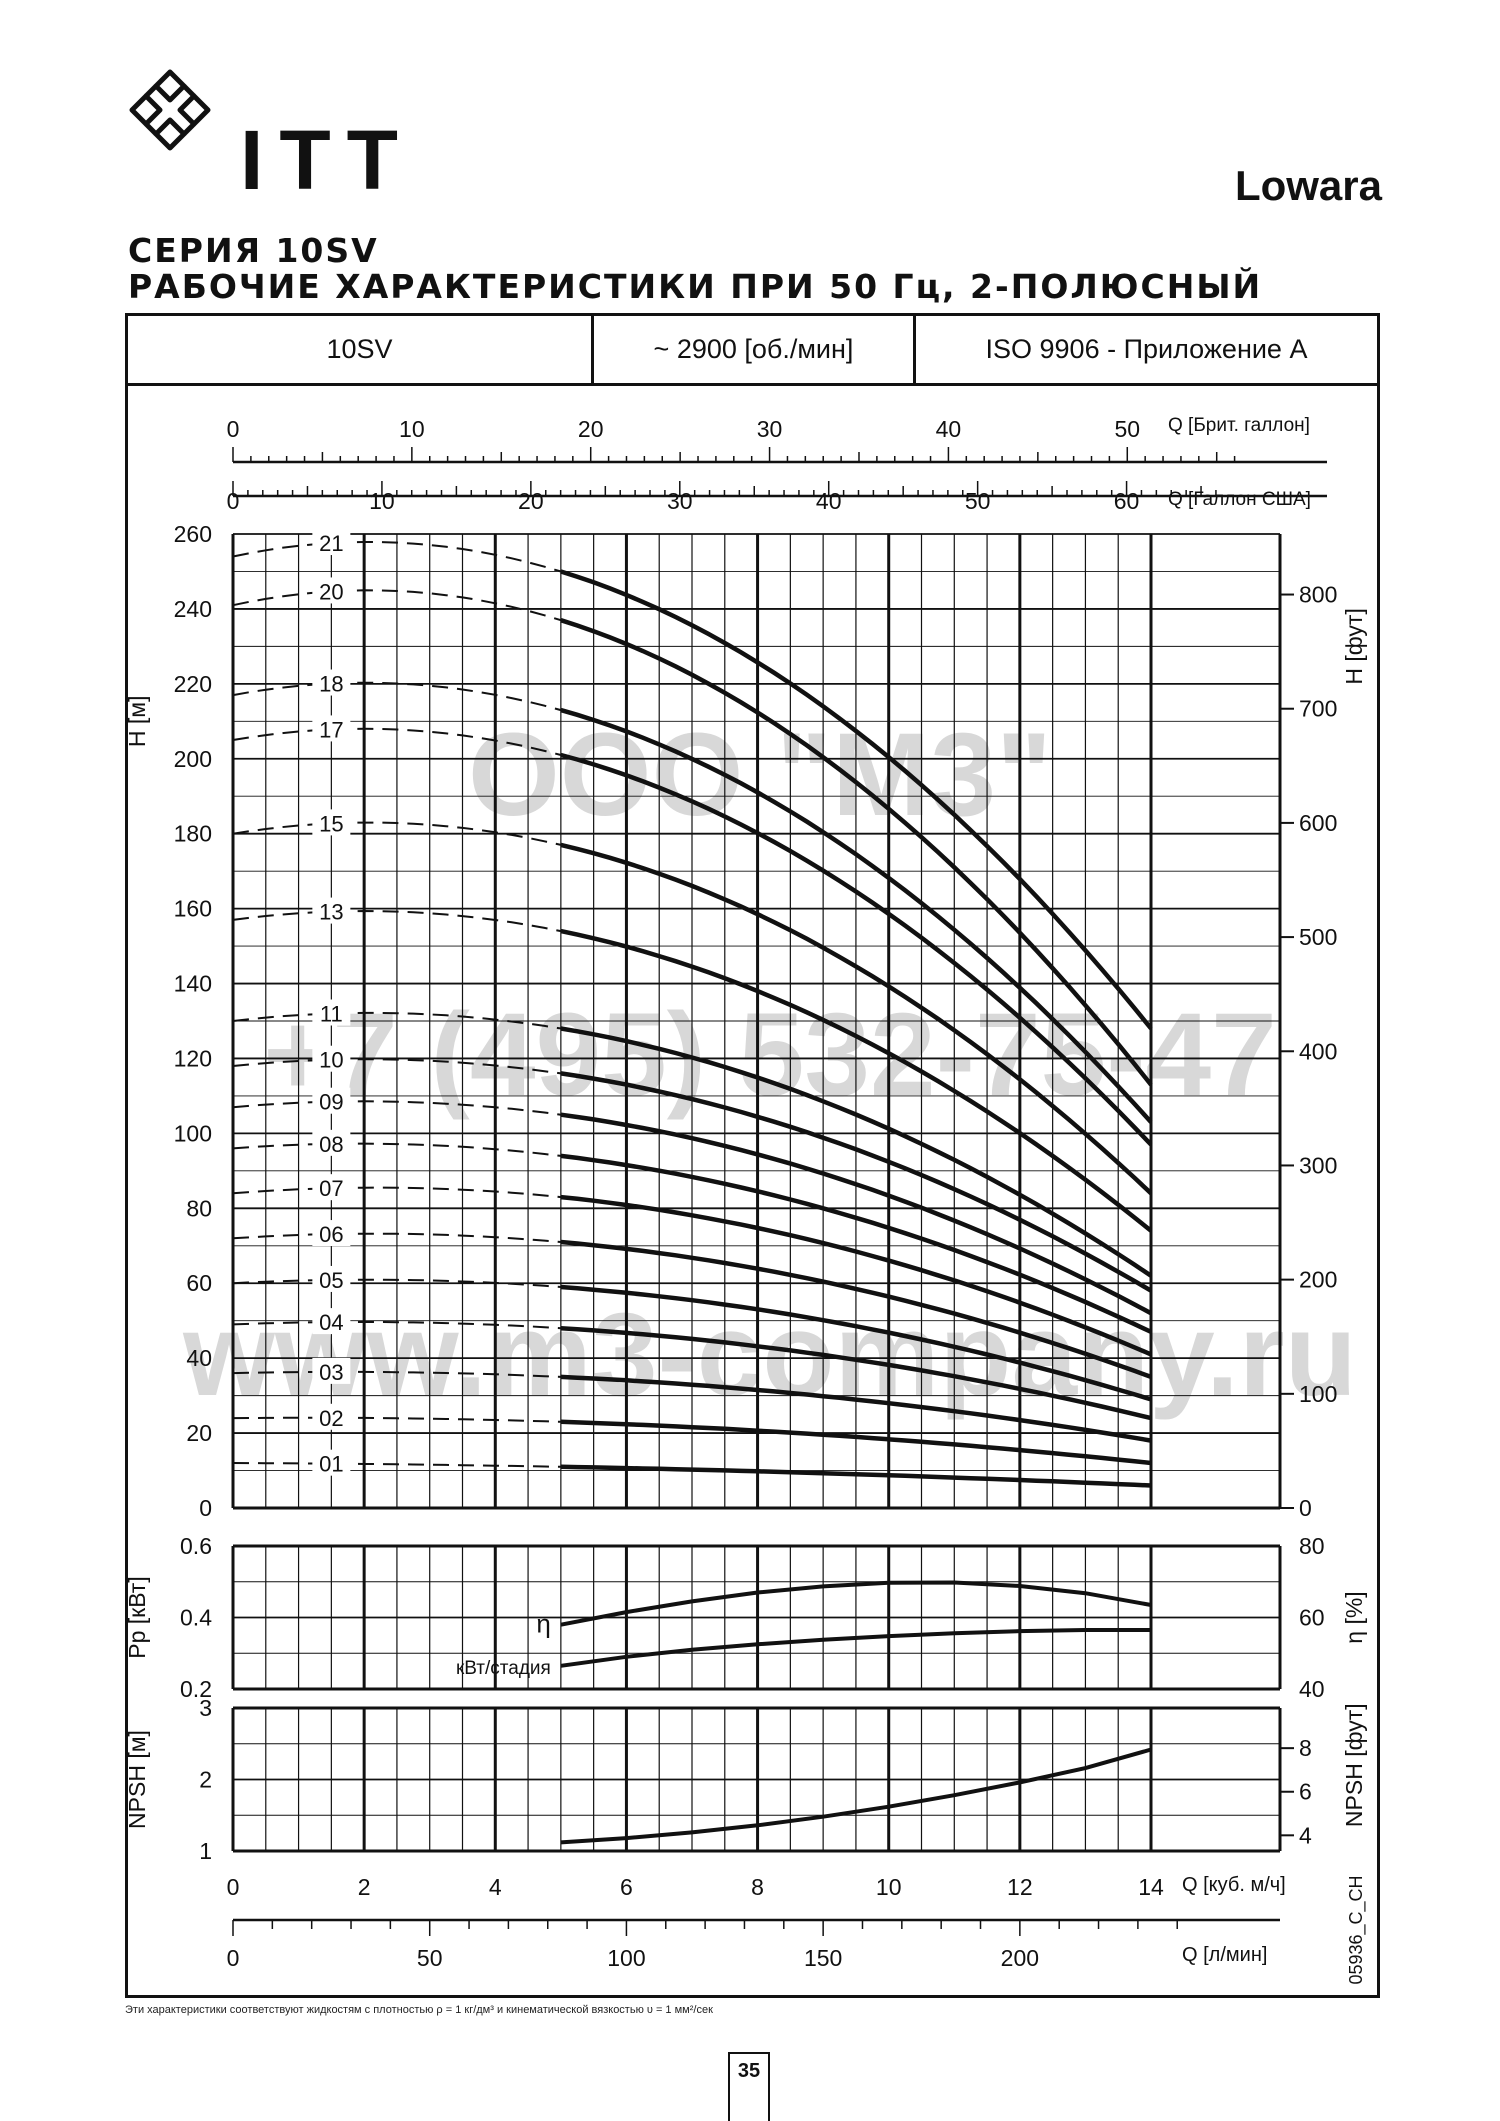 This screenshot has width=1500, height=2121. I want to click on y2-tick-label: 300, so click(1318, 1165).